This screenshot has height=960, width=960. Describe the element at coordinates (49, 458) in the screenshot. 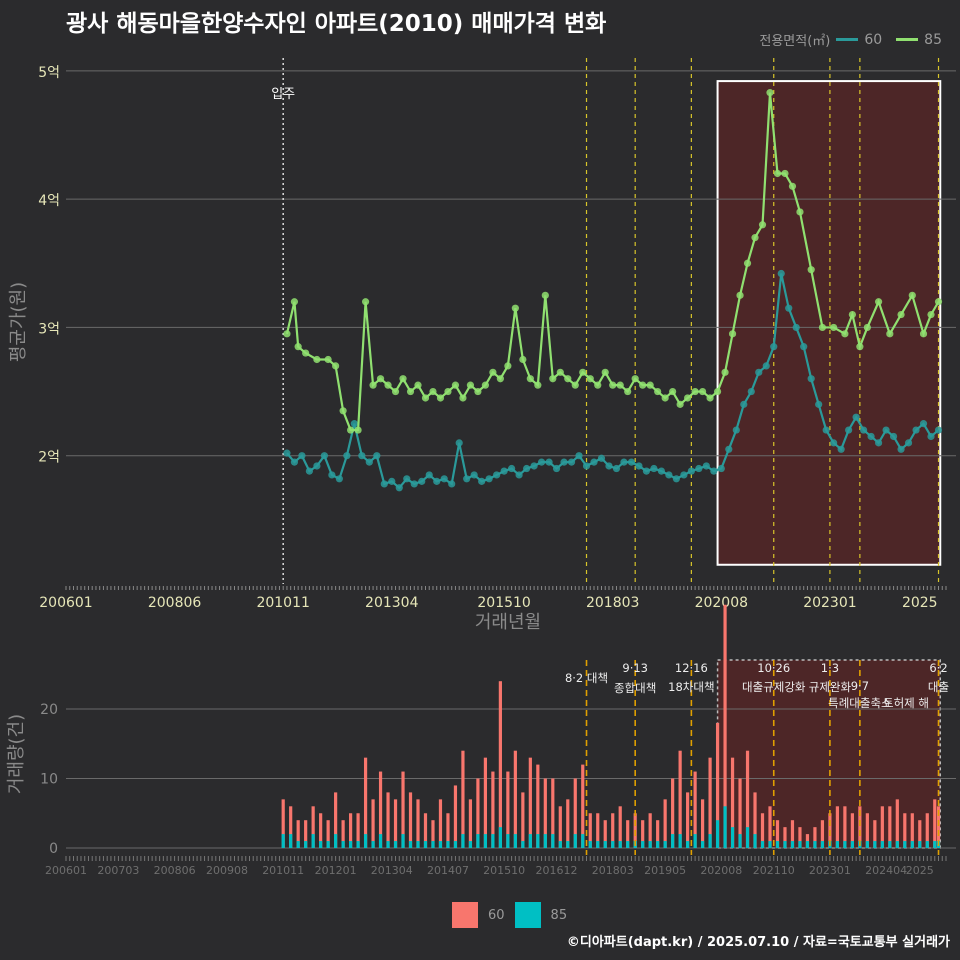

I see `y-tick-label-0: 2억` at that location.